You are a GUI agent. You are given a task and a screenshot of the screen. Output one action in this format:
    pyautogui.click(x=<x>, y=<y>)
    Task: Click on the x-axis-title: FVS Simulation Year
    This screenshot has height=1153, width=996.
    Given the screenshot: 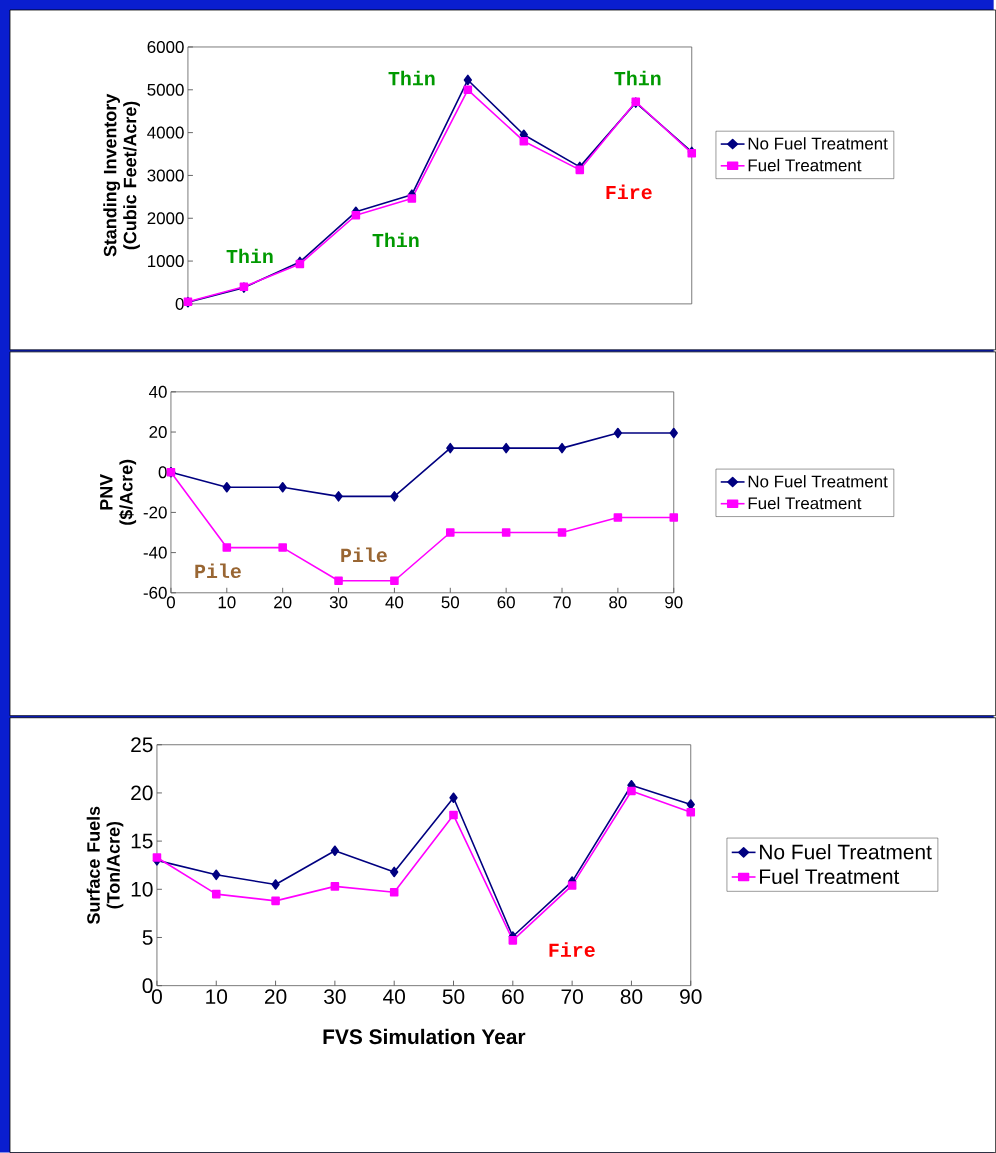 What is the action you would take?
    pyautogui.click(x=424, y=1036)
    